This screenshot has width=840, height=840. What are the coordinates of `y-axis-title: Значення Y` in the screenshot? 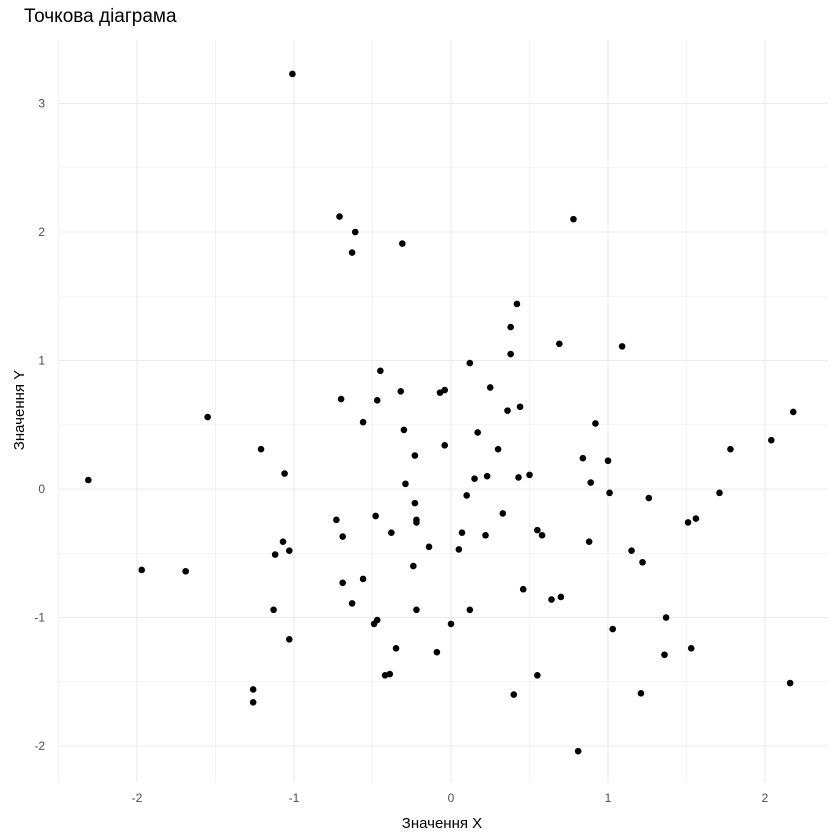 It's located at (19, 410).